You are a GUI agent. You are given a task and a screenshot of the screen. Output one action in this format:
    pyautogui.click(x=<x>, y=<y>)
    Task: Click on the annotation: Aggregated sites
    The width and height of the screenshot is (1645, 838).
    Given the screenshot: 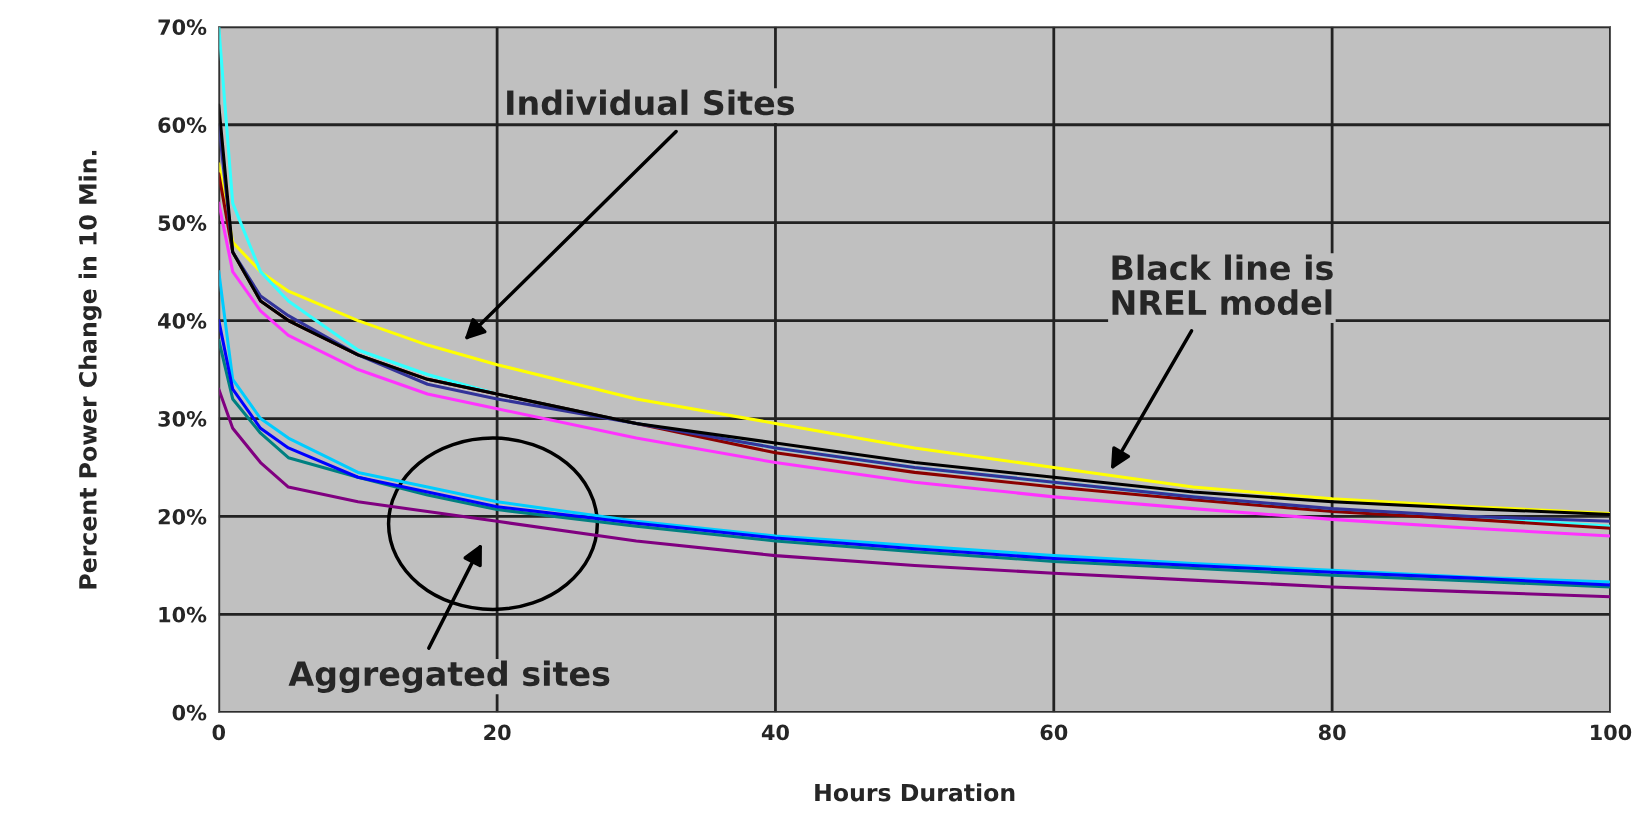 What is the action you would take?
    pyautogui.click(x=449, y=676)
    